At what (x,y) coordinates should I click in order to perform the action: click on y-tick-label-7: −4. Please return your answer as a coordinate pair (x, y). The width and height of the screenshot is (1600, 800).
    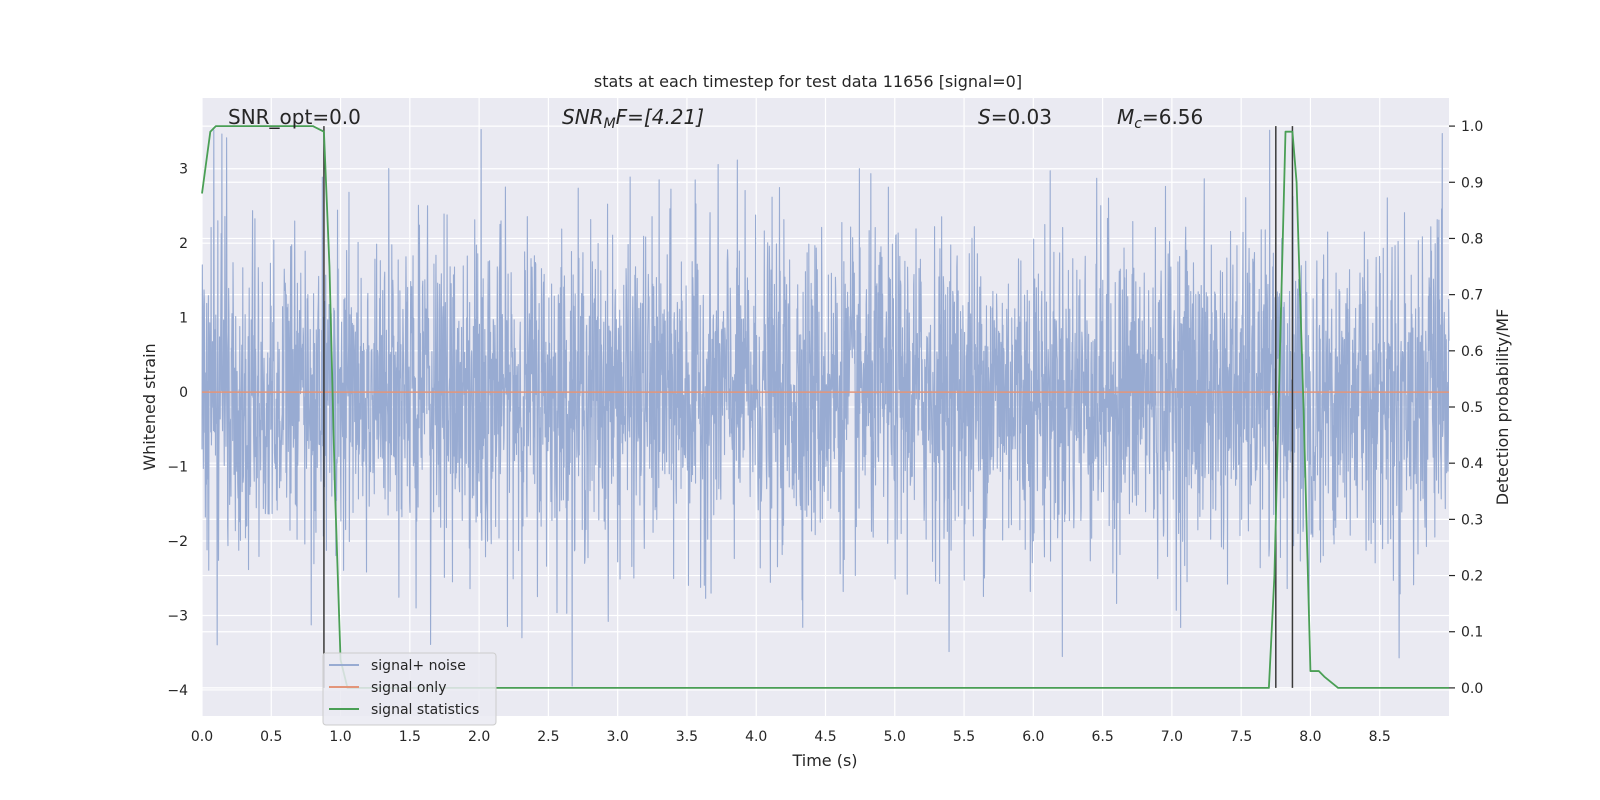
    Looking at the image, I should click on (177, 691).